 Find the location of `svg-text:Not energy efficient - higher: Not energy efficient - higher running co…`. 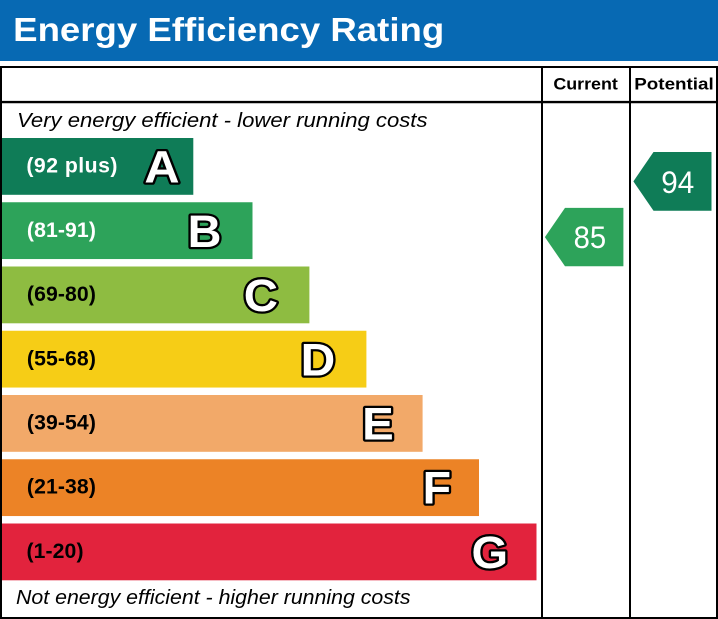

svg-text:Not energy efficient - higher: Not energy efficient - higher running co… is located at coordinates (213, 598).